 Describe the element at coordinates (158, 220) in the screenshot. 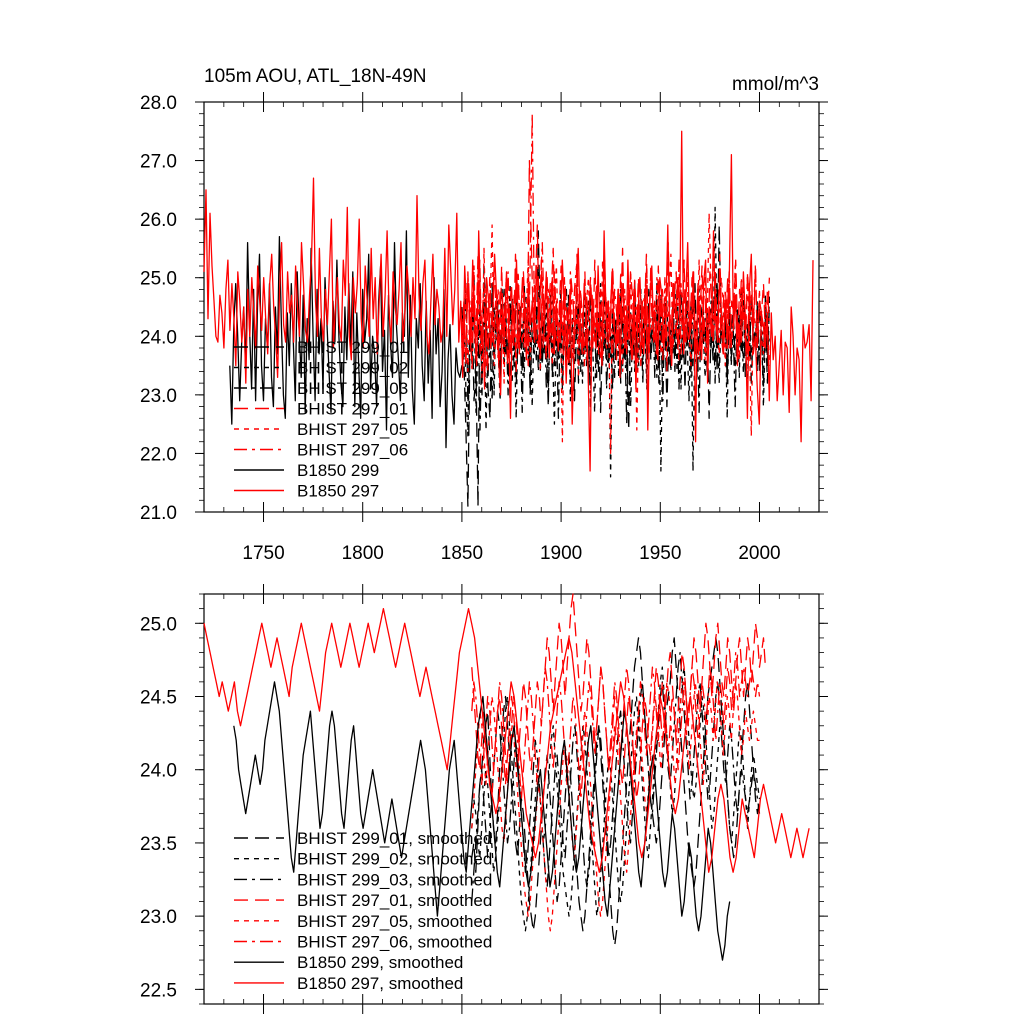

I see `y-tick-label: 26.0` at that location.